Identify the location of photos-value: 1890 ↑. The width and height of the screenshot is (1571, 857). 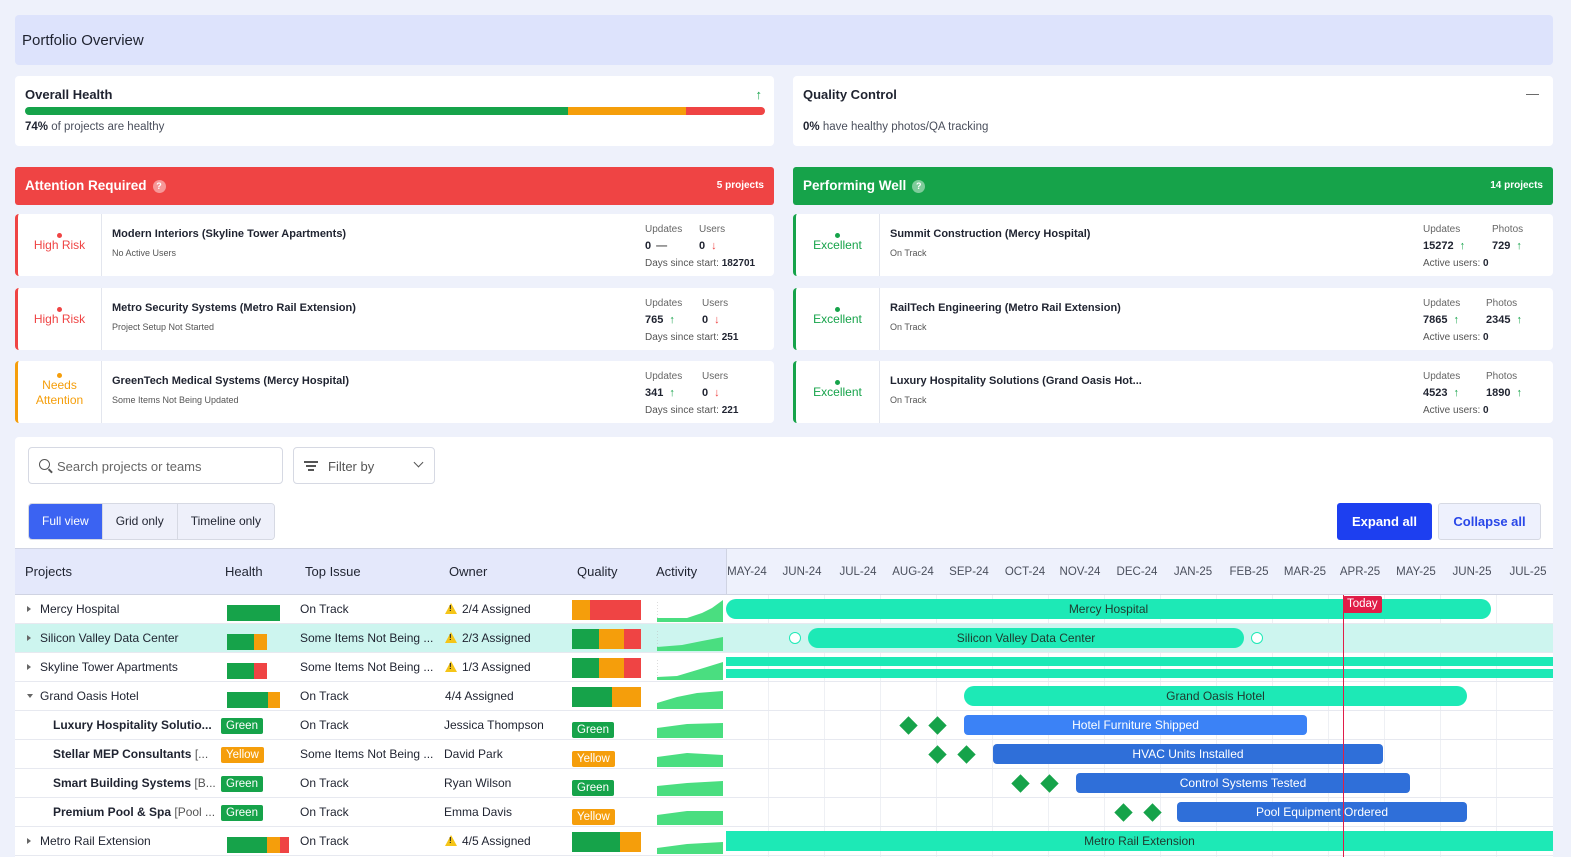
(1504, 393).